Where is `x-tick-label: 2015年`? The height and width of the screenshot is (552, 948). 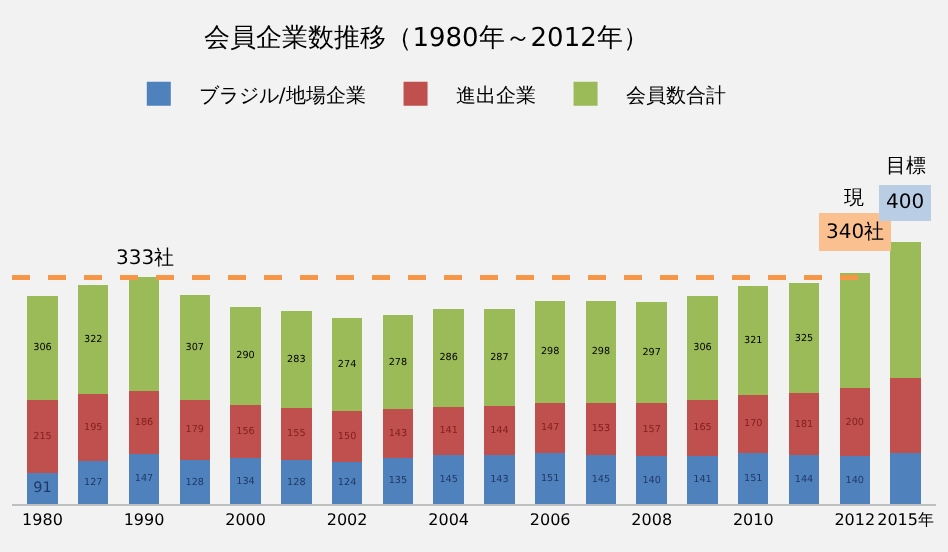 x-tick-label: 2015年 is located at coordinates (905, 520).